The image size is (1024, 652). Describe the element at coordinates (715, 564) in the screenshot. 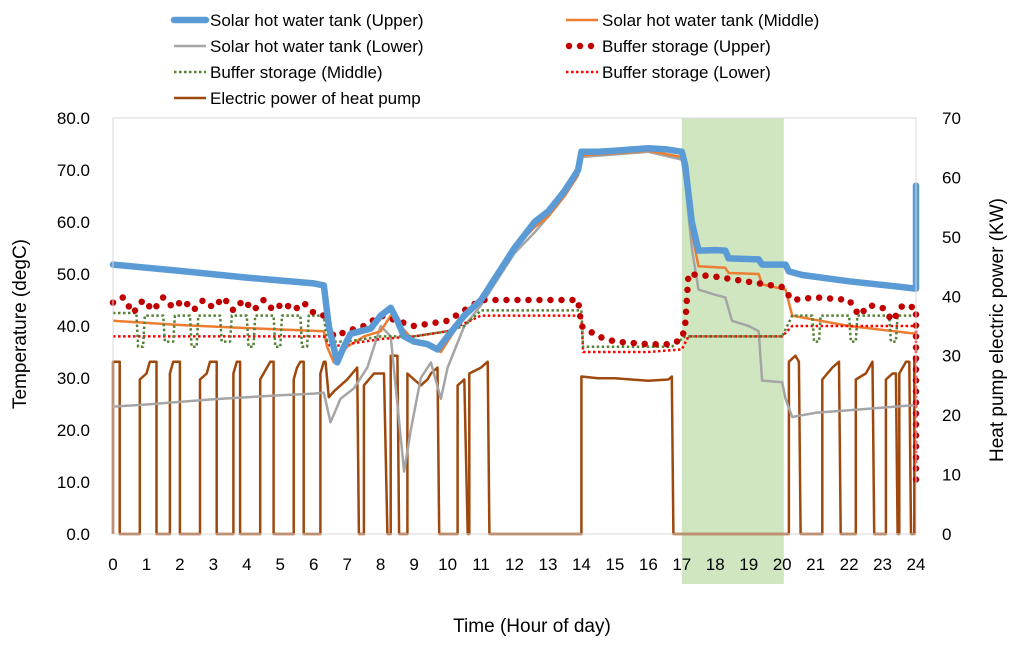

I see `x-tick-label: 18` at that location.